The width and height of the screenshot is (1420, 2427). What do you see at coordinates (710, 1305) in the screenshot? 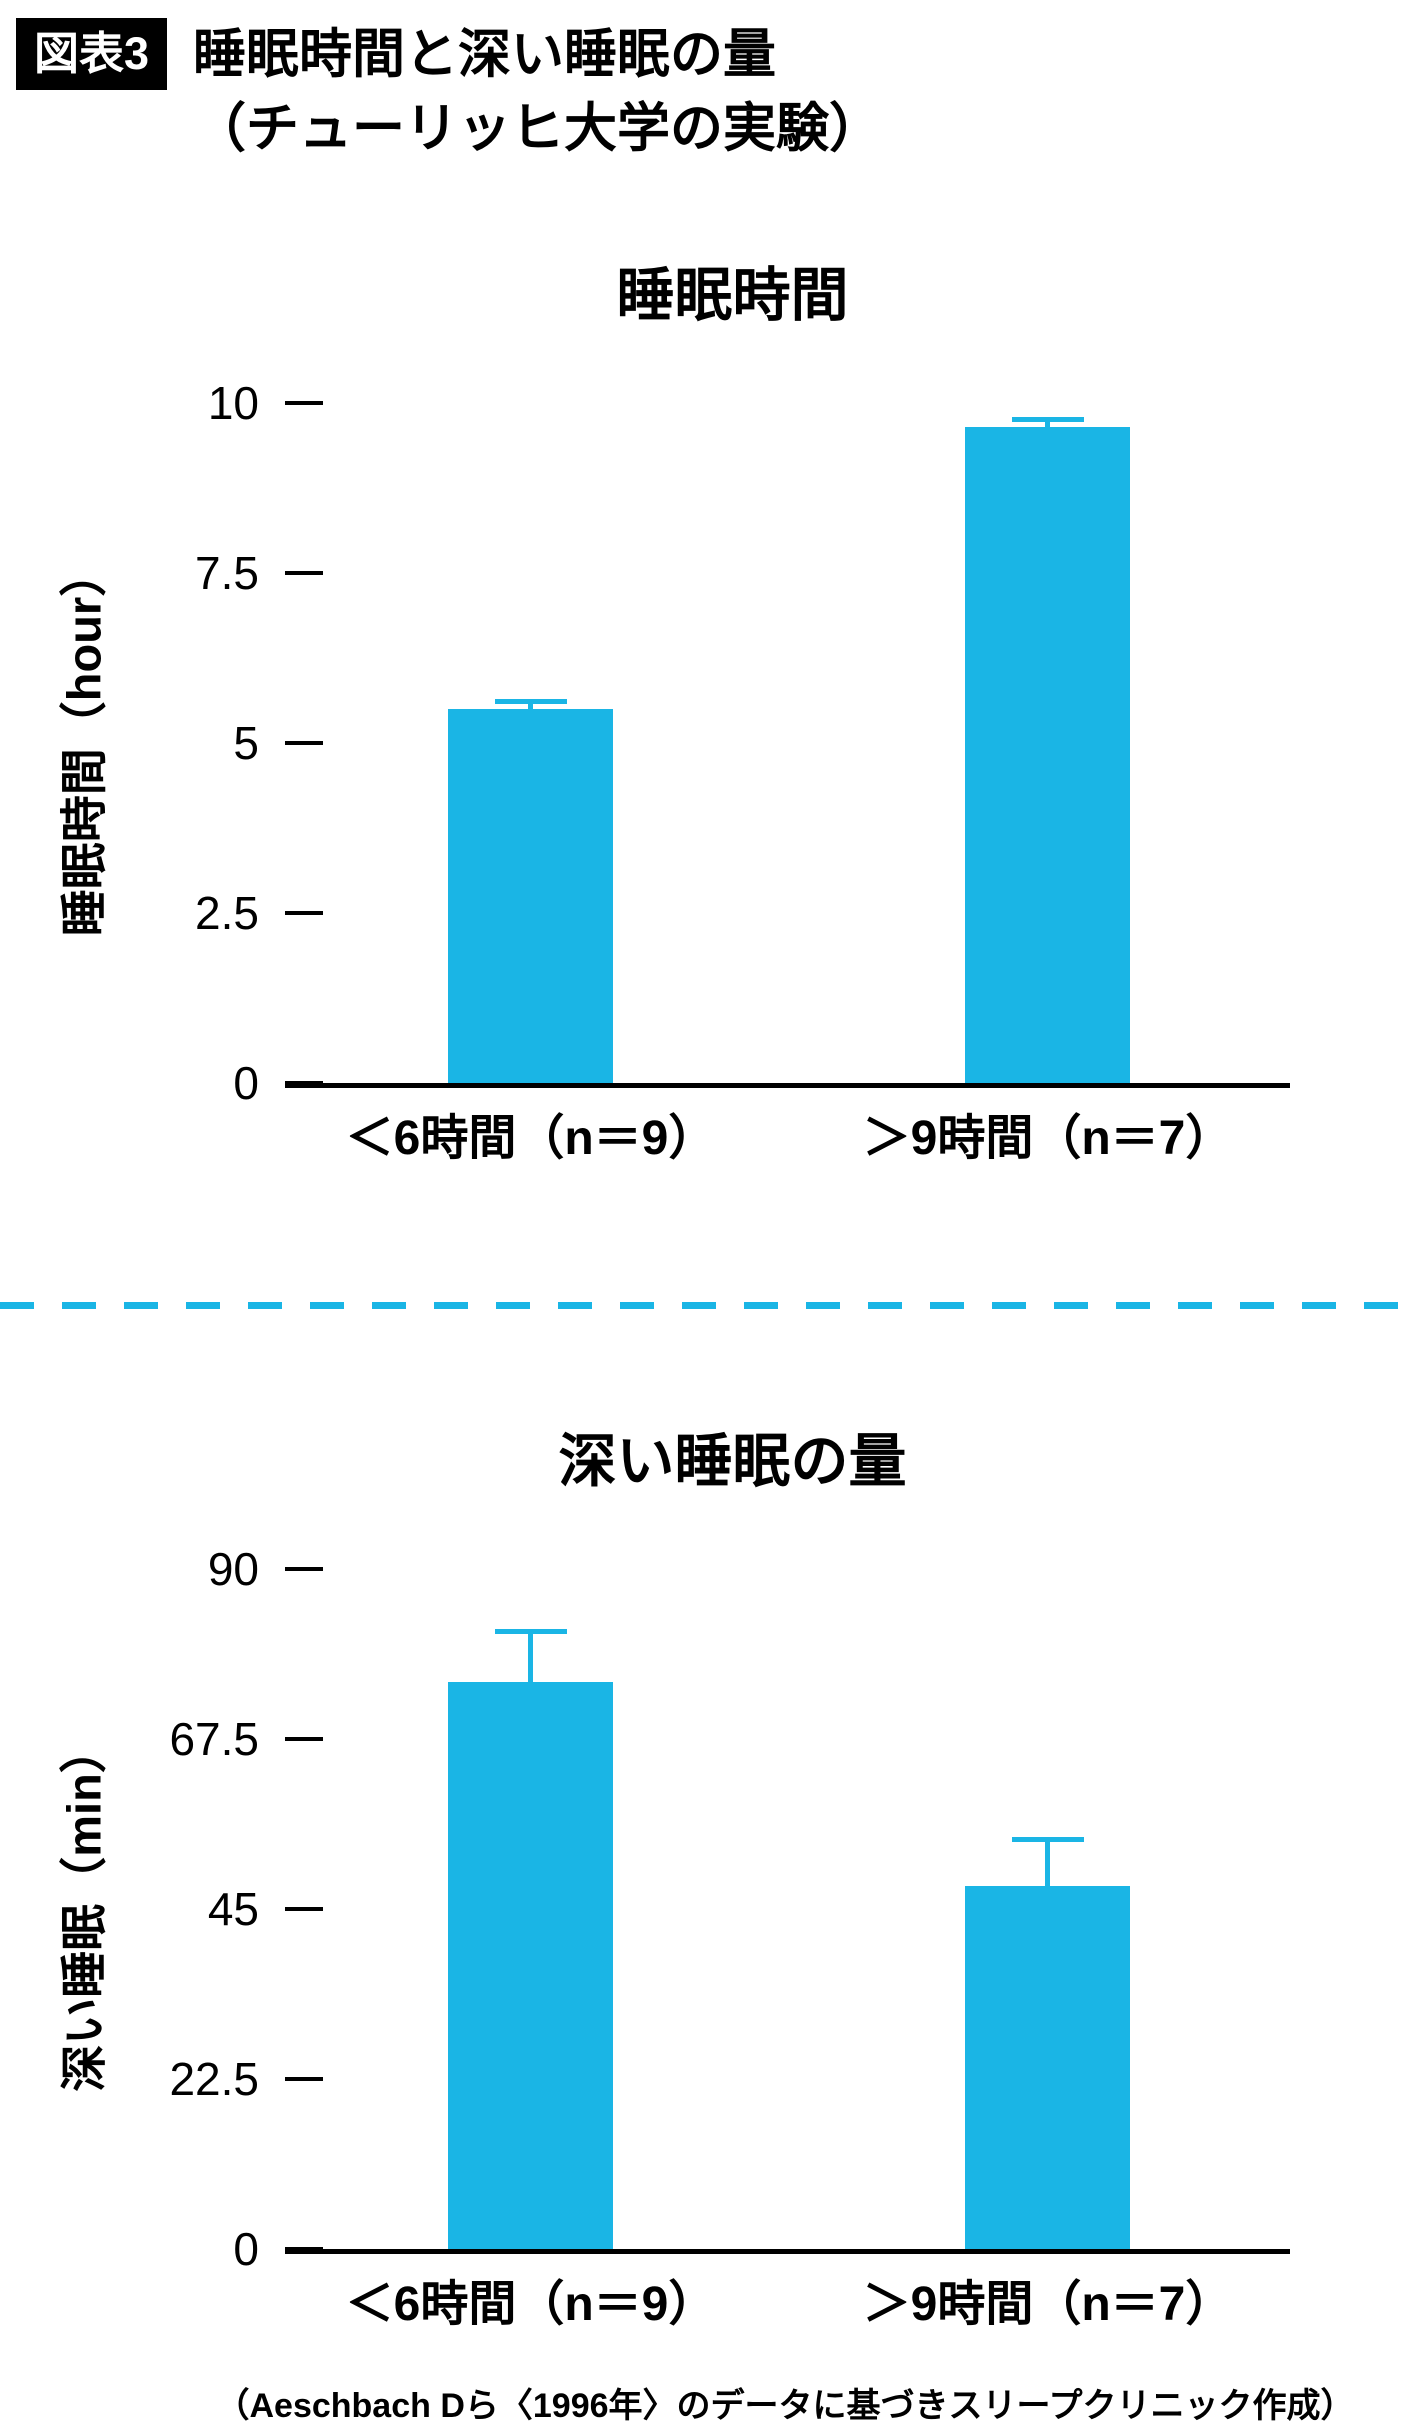
I see `dashed-divider` at bounding box center [710, 1305].